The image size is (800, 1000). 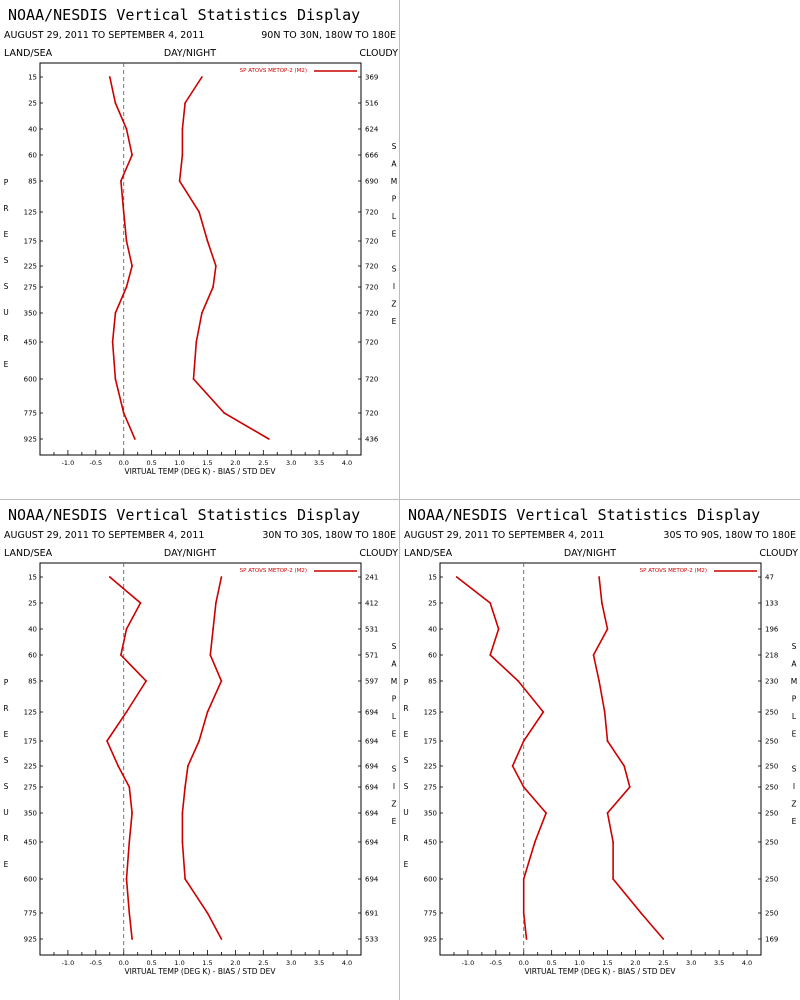 I want to click on pressure-tick-label: 175, so click(x=30, y=242).